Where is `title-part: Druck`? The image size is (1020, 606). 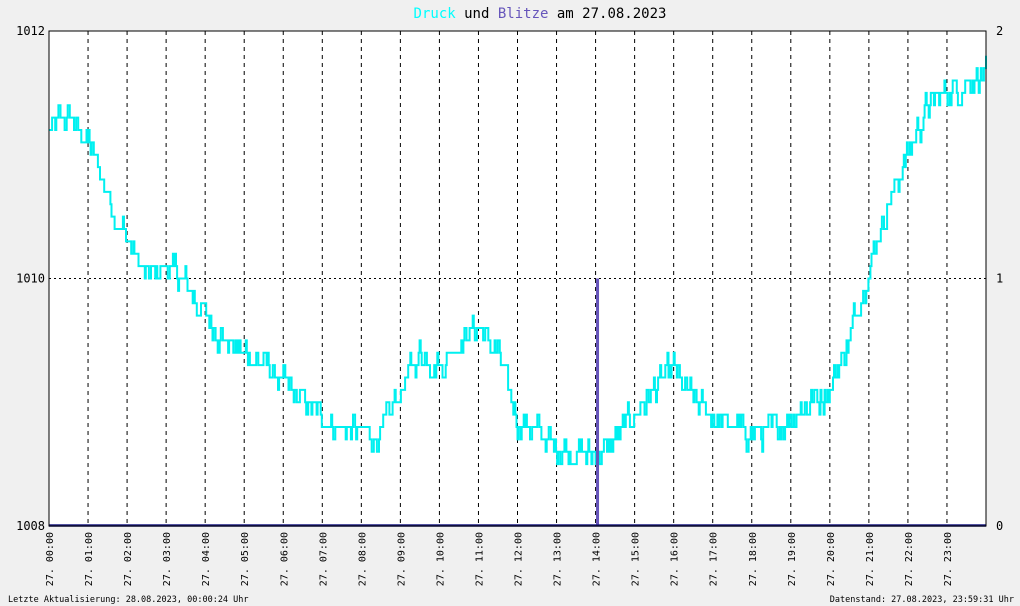
title-part: Druck is located at coordinates (435, 14).